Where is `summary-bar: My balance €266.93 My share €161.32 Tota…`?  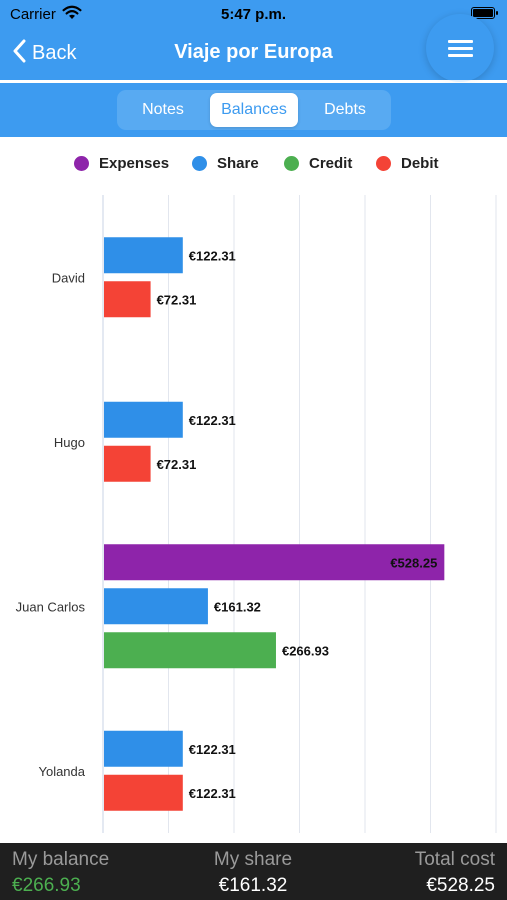
summary-bar: My balance €266.93 My share €161.32 Tota… is located at coordinates (253, 871).